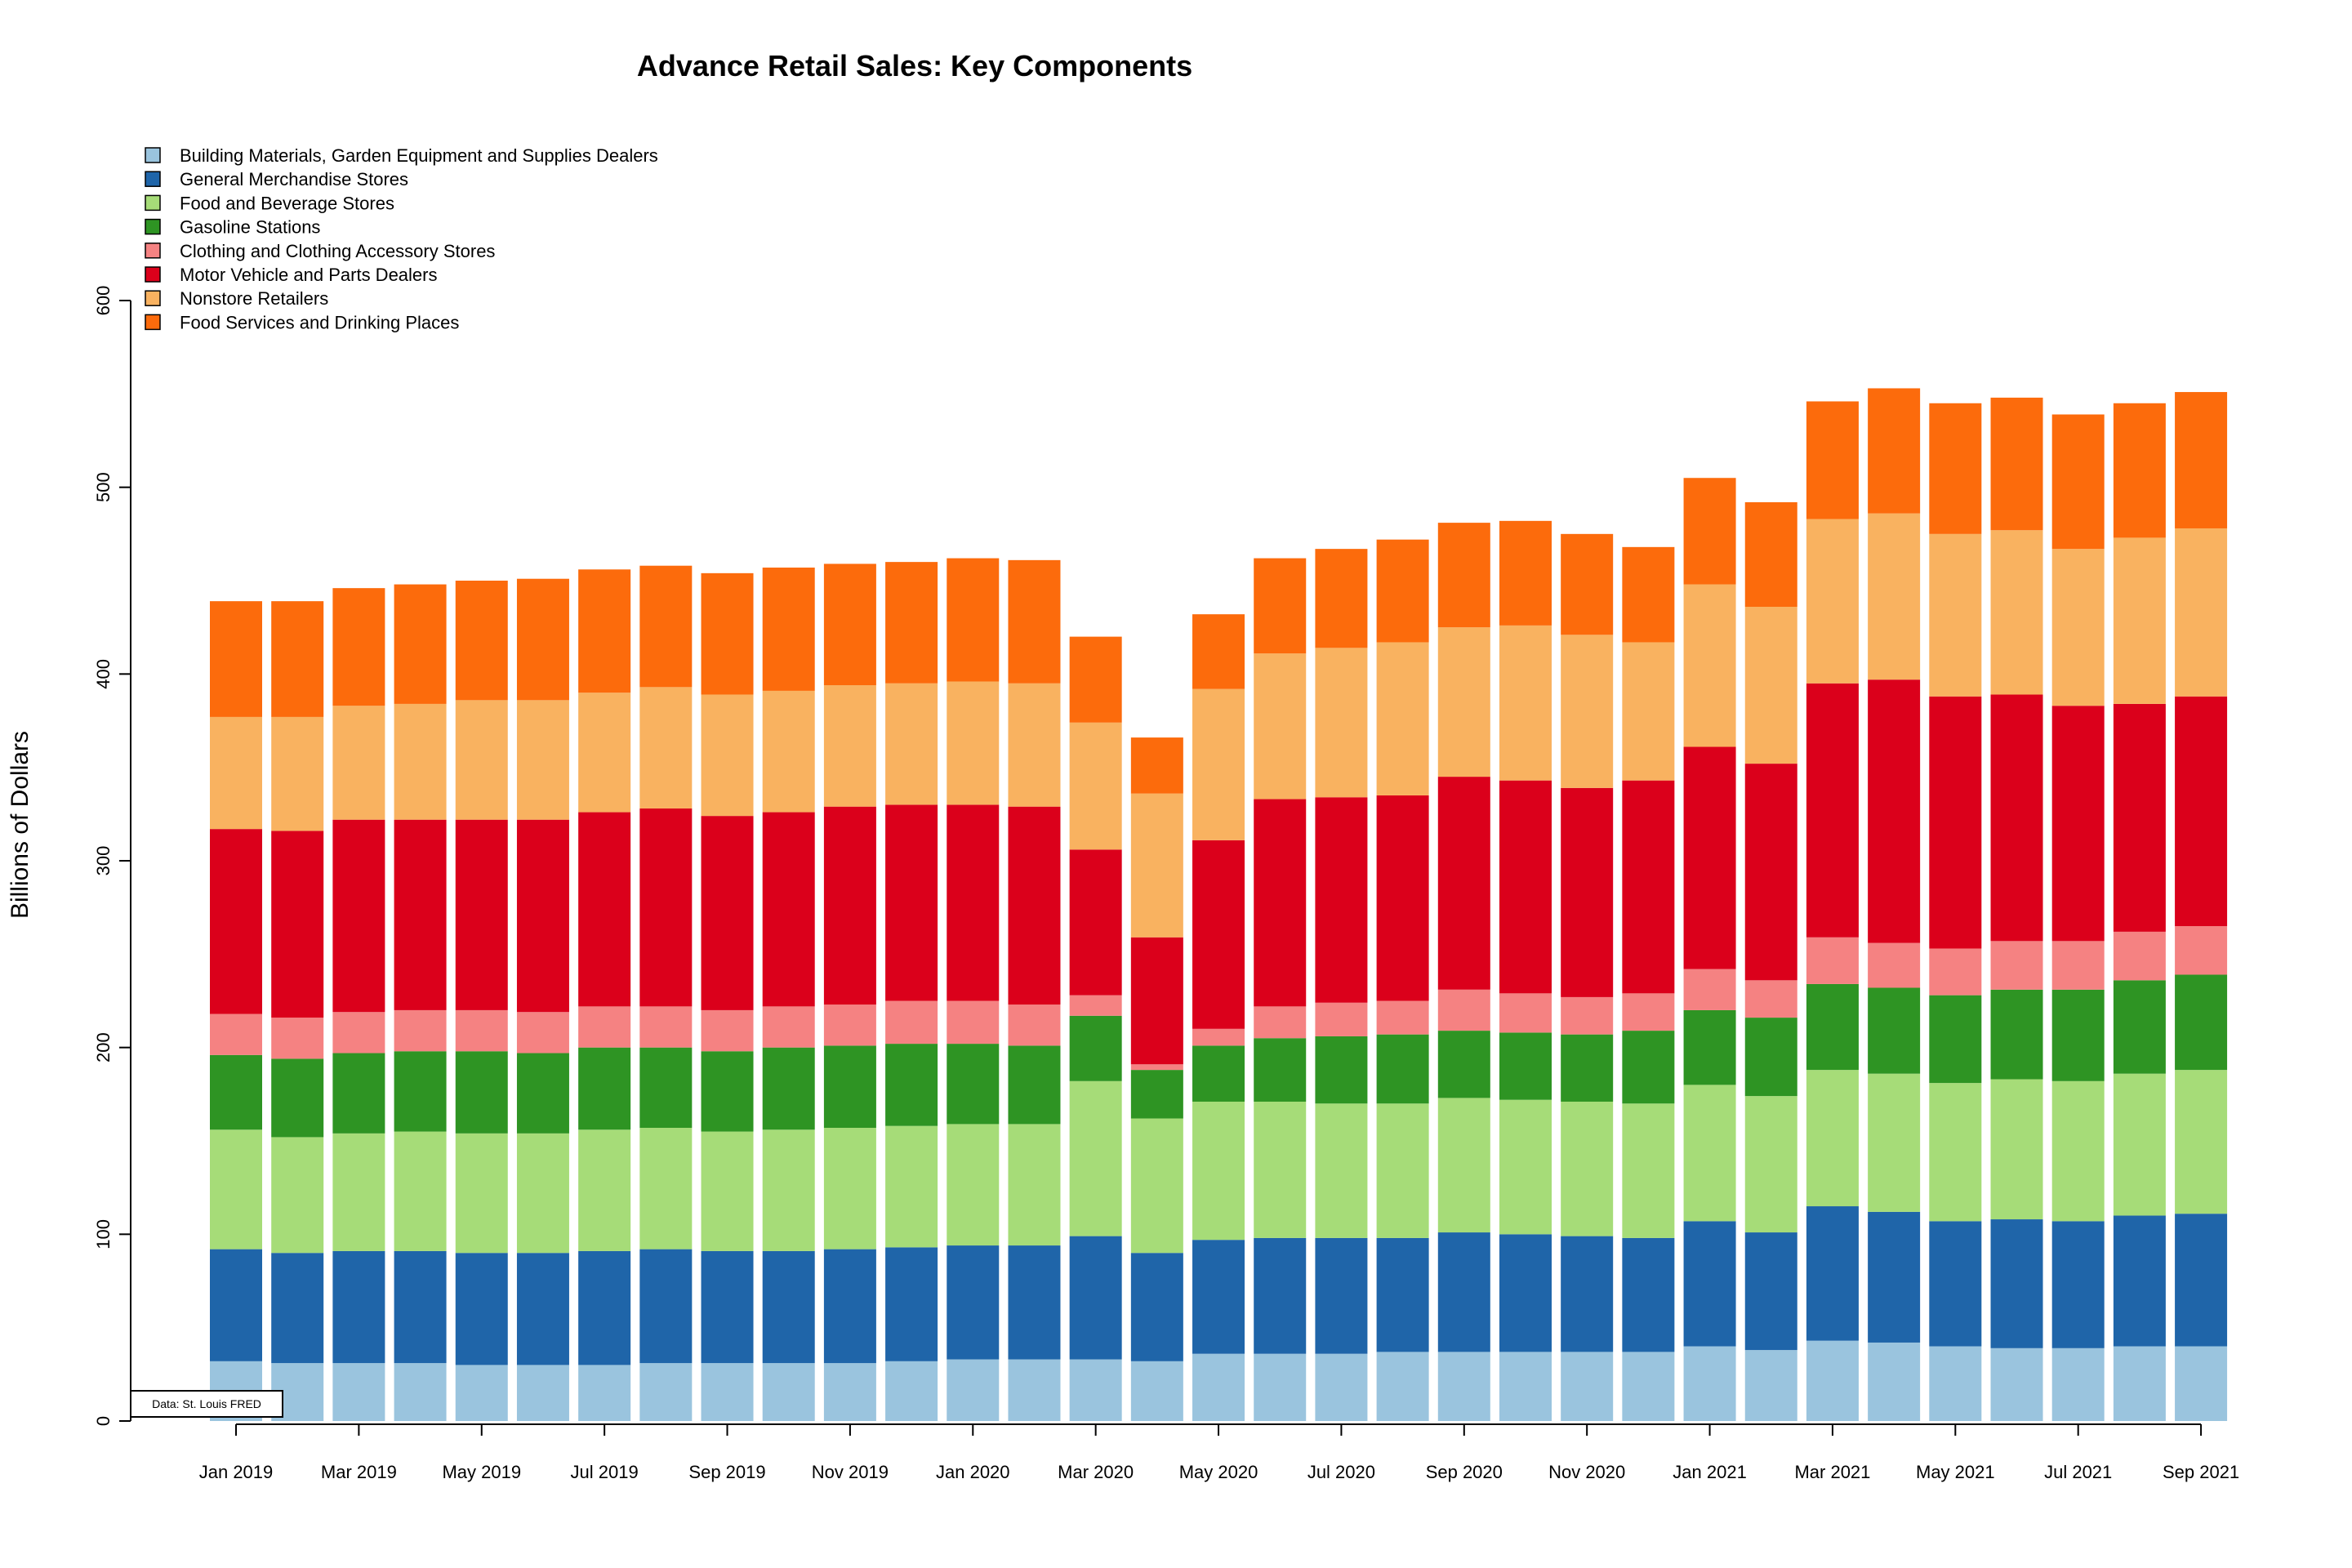 The width and height of the screenshot is (2352, 1568). I want to click on y-tick-label: 400, so click(103, 674).